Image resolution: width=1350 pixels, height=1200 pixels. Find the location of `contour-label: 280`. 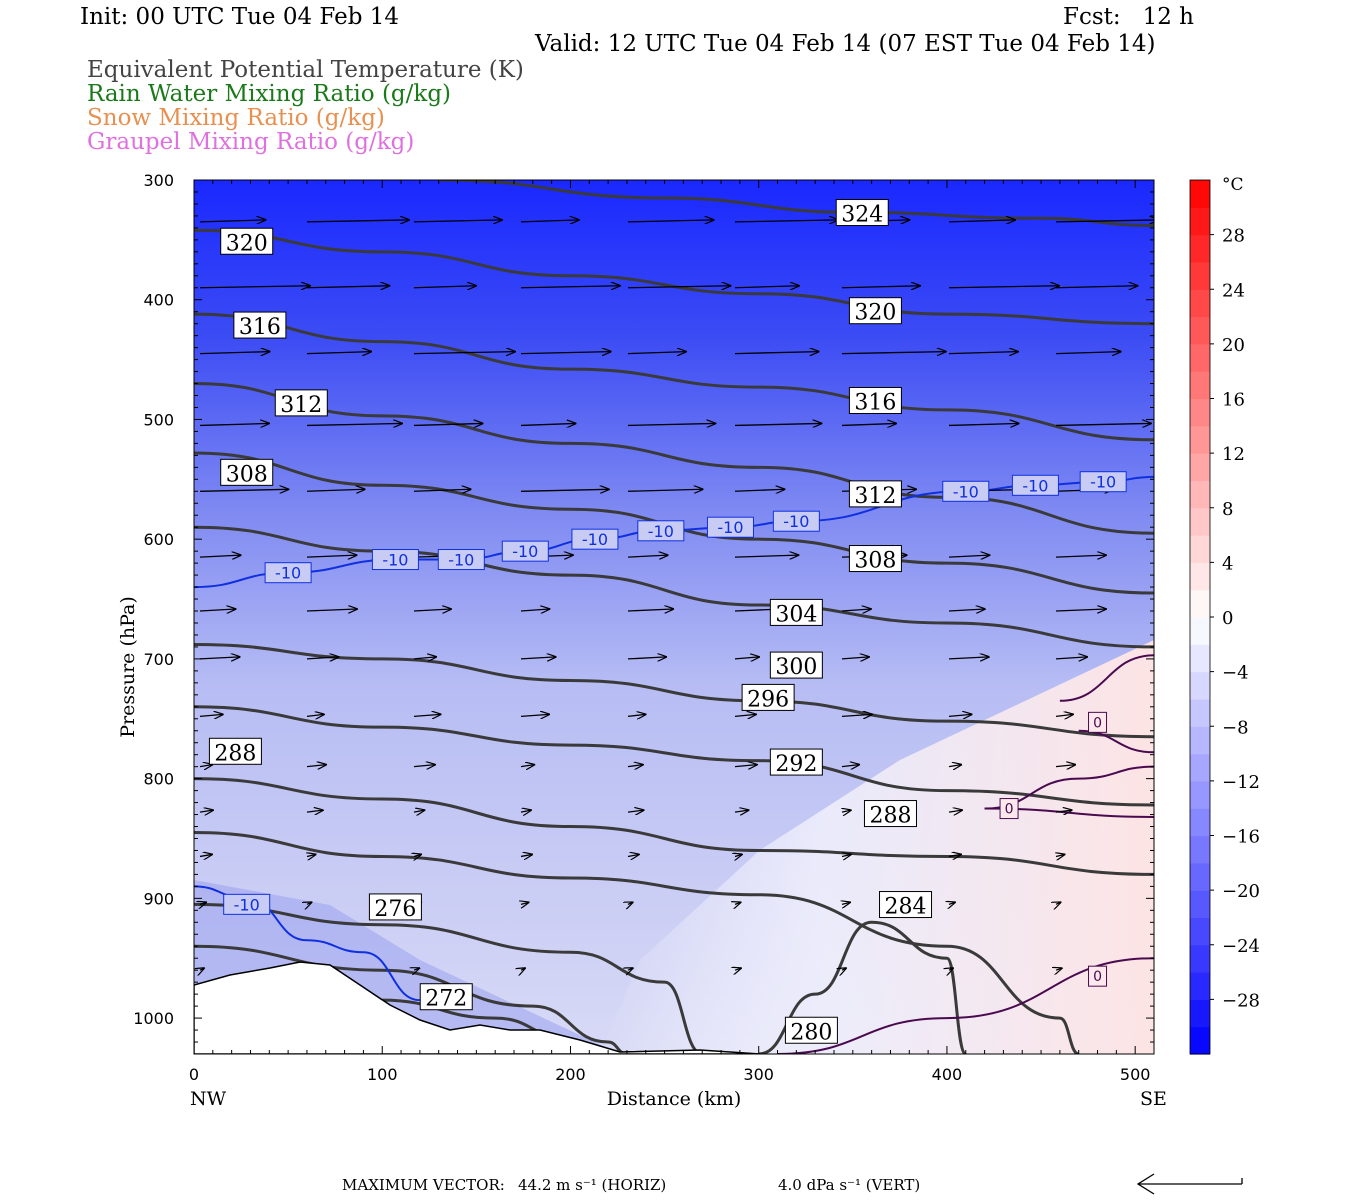

contour-label: 280 is located at coordinates (811, 1032).